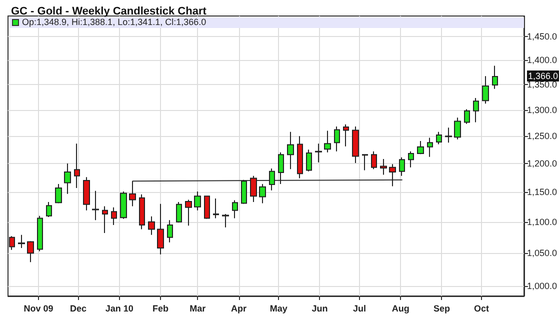  What do you see at coordinates (542, 109) in the screenshot?
I see `y-tick-label: 1,300.0` at bounding box center [542, 109].